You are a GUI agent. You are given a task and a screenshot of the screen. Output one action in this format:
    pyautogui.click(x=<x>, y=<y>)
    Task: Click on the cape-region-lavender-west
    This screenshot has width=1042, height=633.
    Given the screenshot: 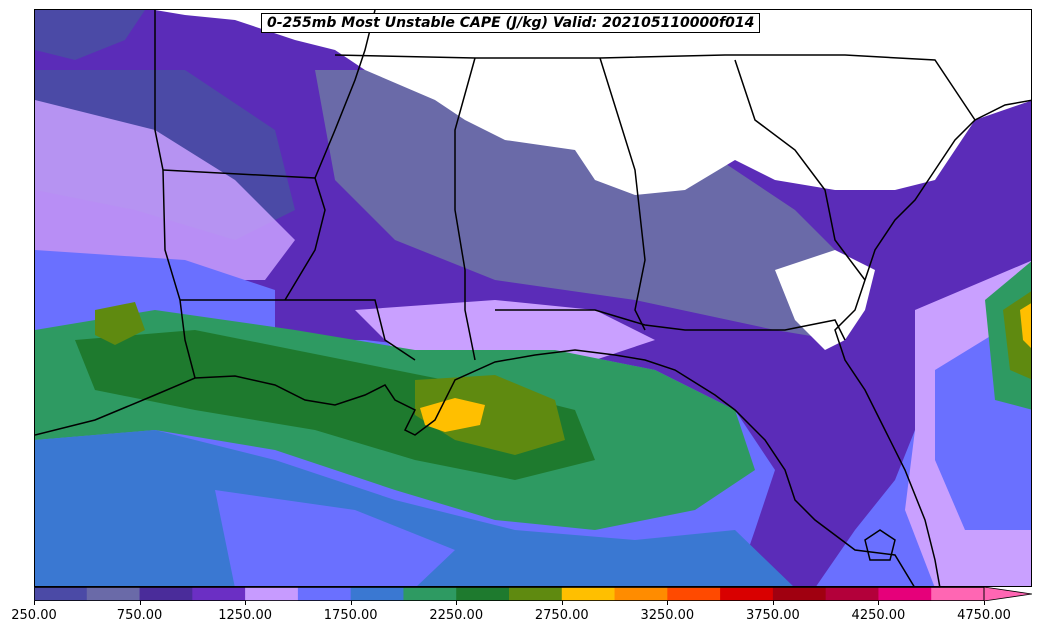 What is the action you would take?
    pyautogui.click(x=165, y=190)
    